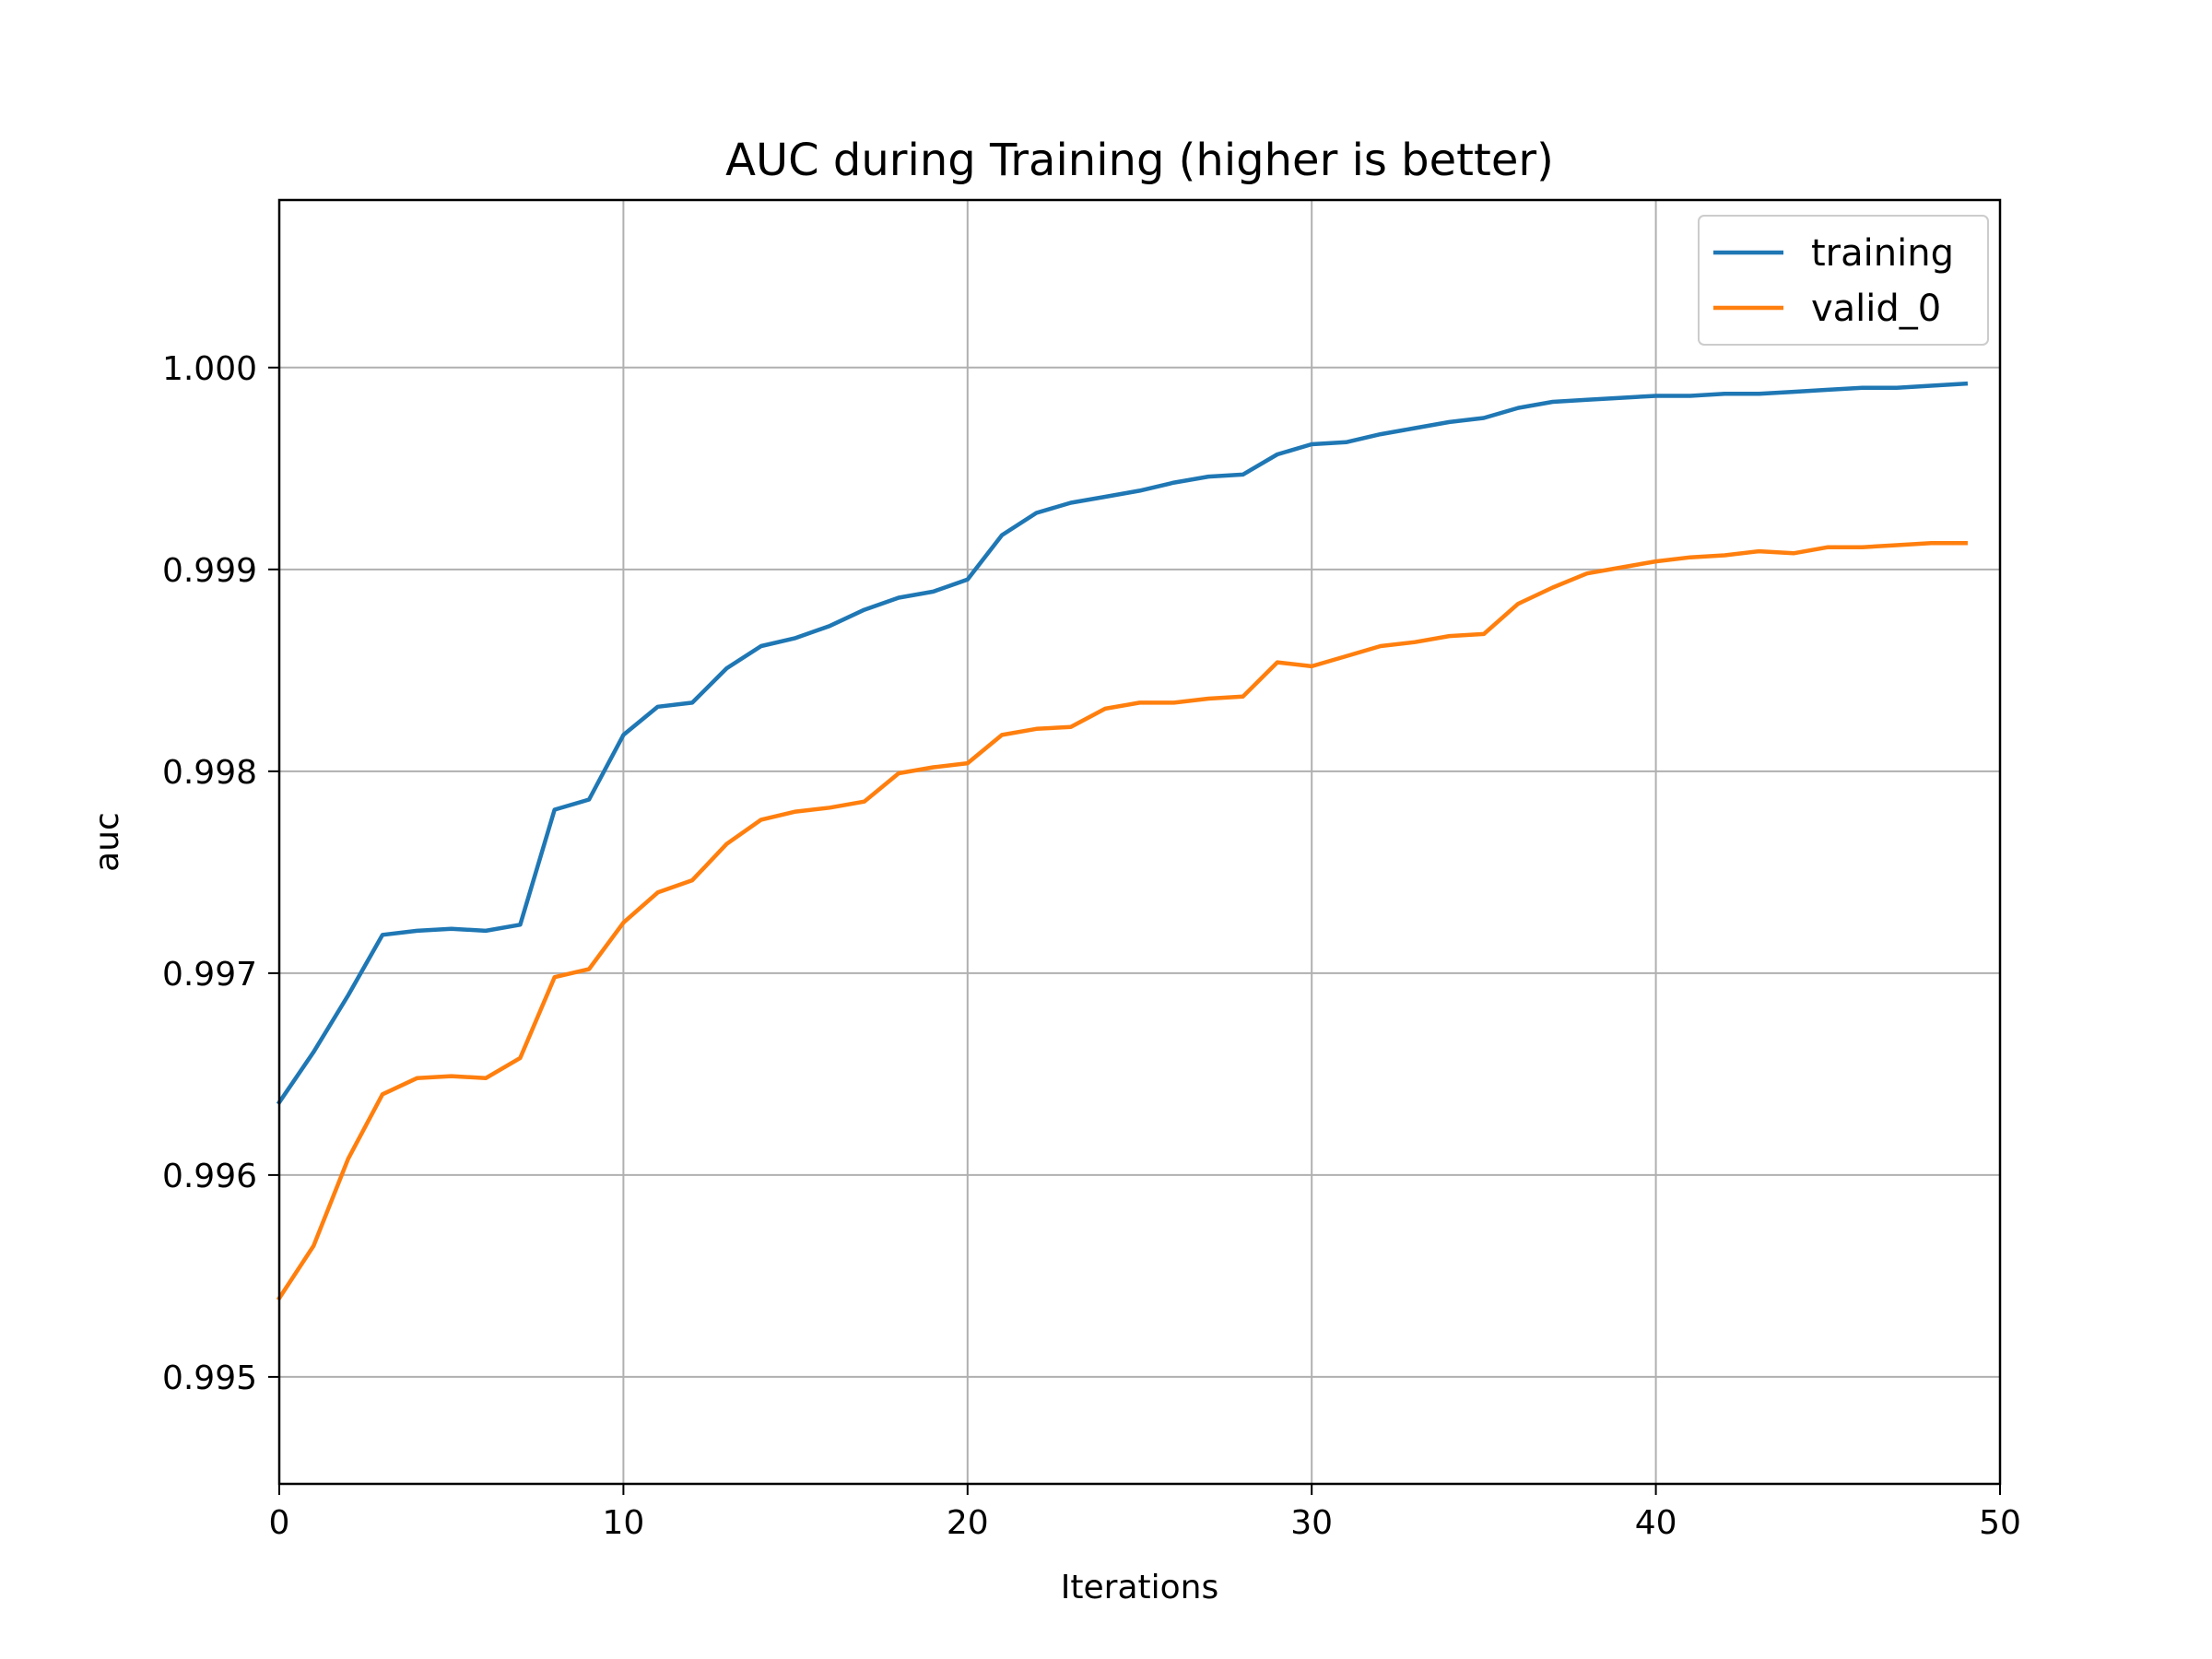  What do you see at coordinates (209, 571) in the screenshot?
I see `y-tick-label: 0.999` at bounding box center [209, 571].